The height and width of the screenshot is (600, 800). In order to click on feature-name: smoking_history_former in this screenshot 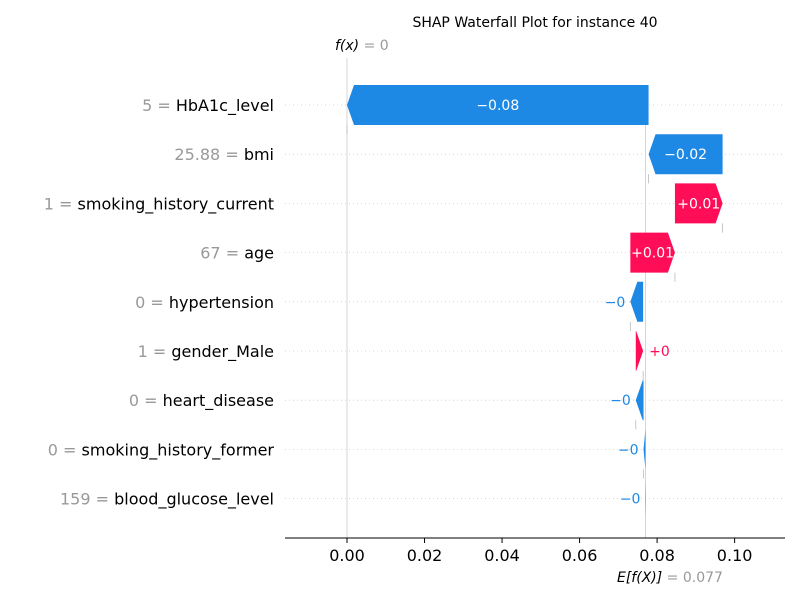, I will do `click(178, 450)`.